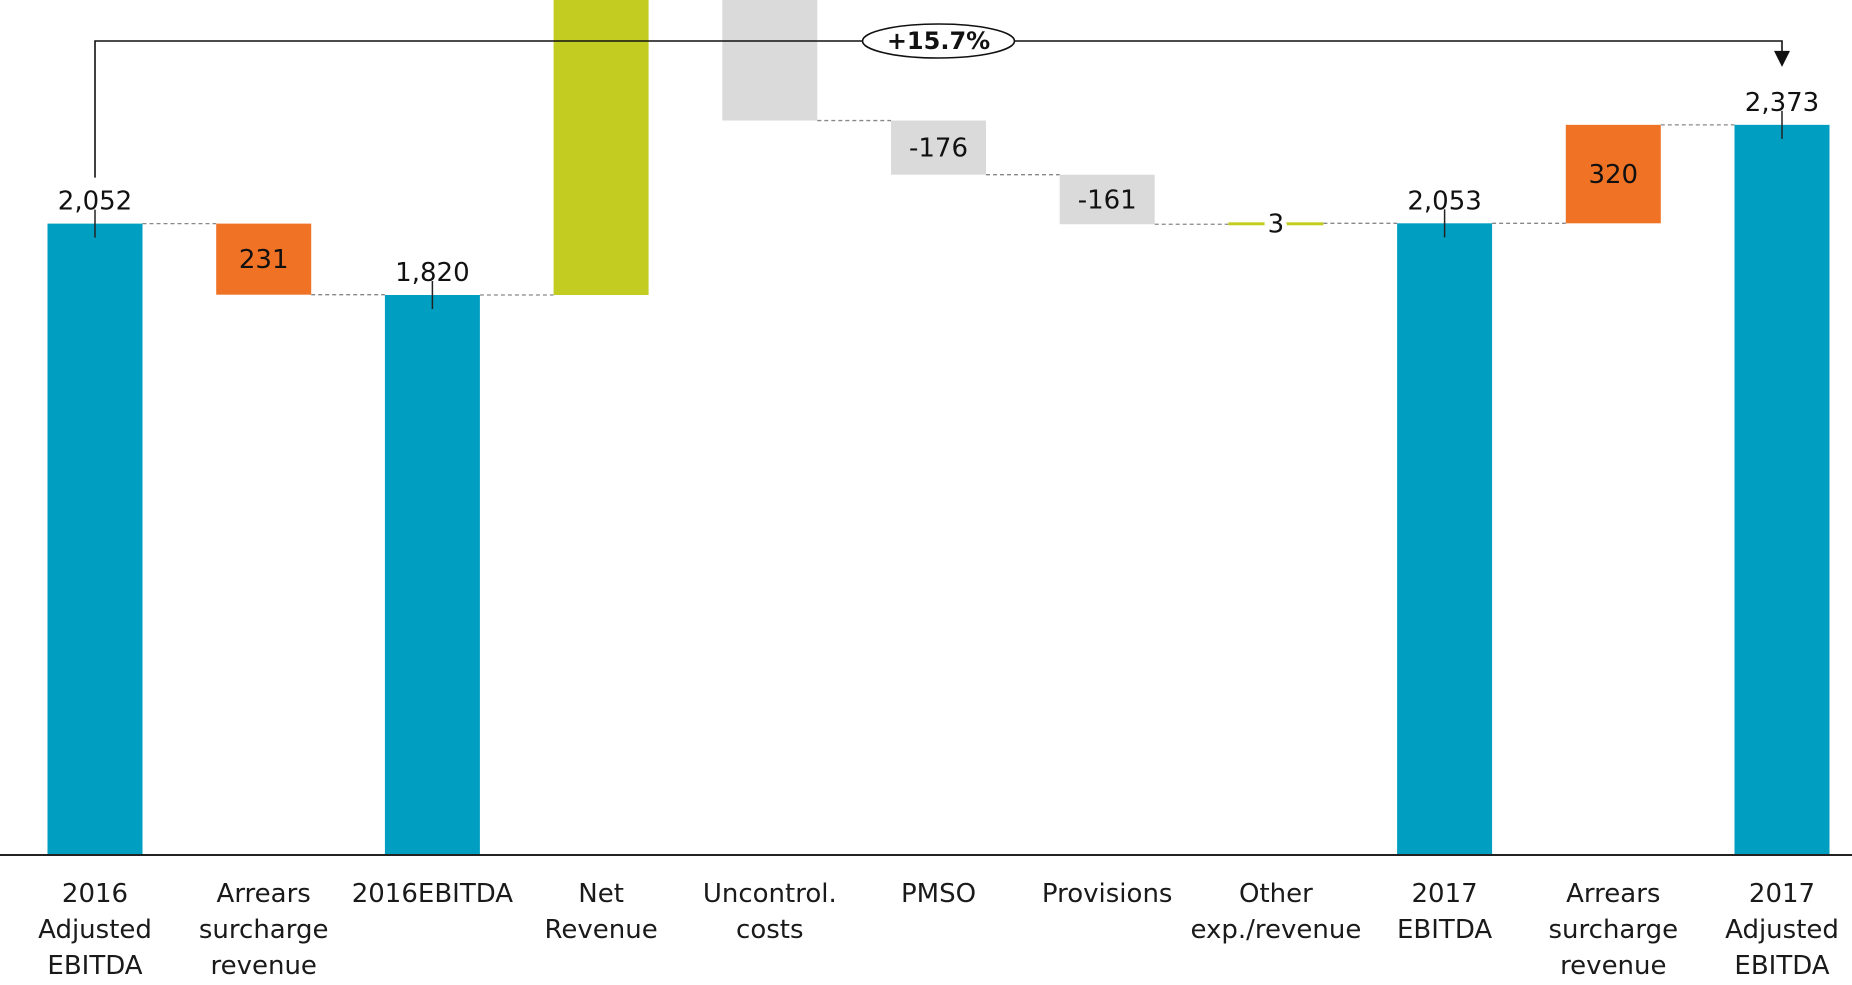 The height and width of the screenshot is (985, 1852). Describe the element at coordinates (1275, 930) in the screenshot. I see `x-tick-label: exp./revenue` at that location.